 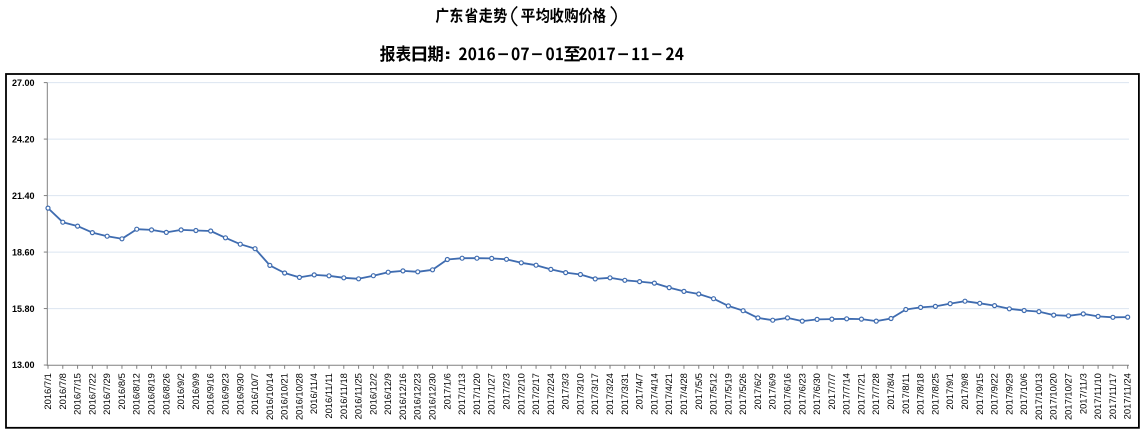 What do you see at coordinates (1127, 396) in the screenshot?
I see `svg-text: 2017/11/24` at bounding box center [1127, 396].